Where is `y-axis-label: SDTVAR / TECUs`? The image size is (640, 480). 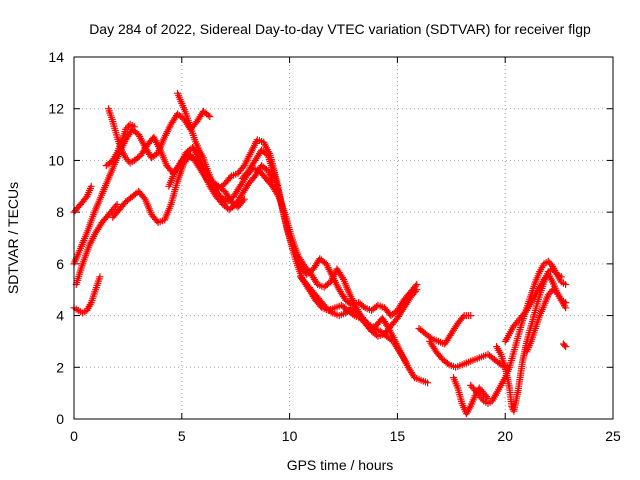
y-axis-label: SDTVAR / TECUs is located at coordinates (13, 238).